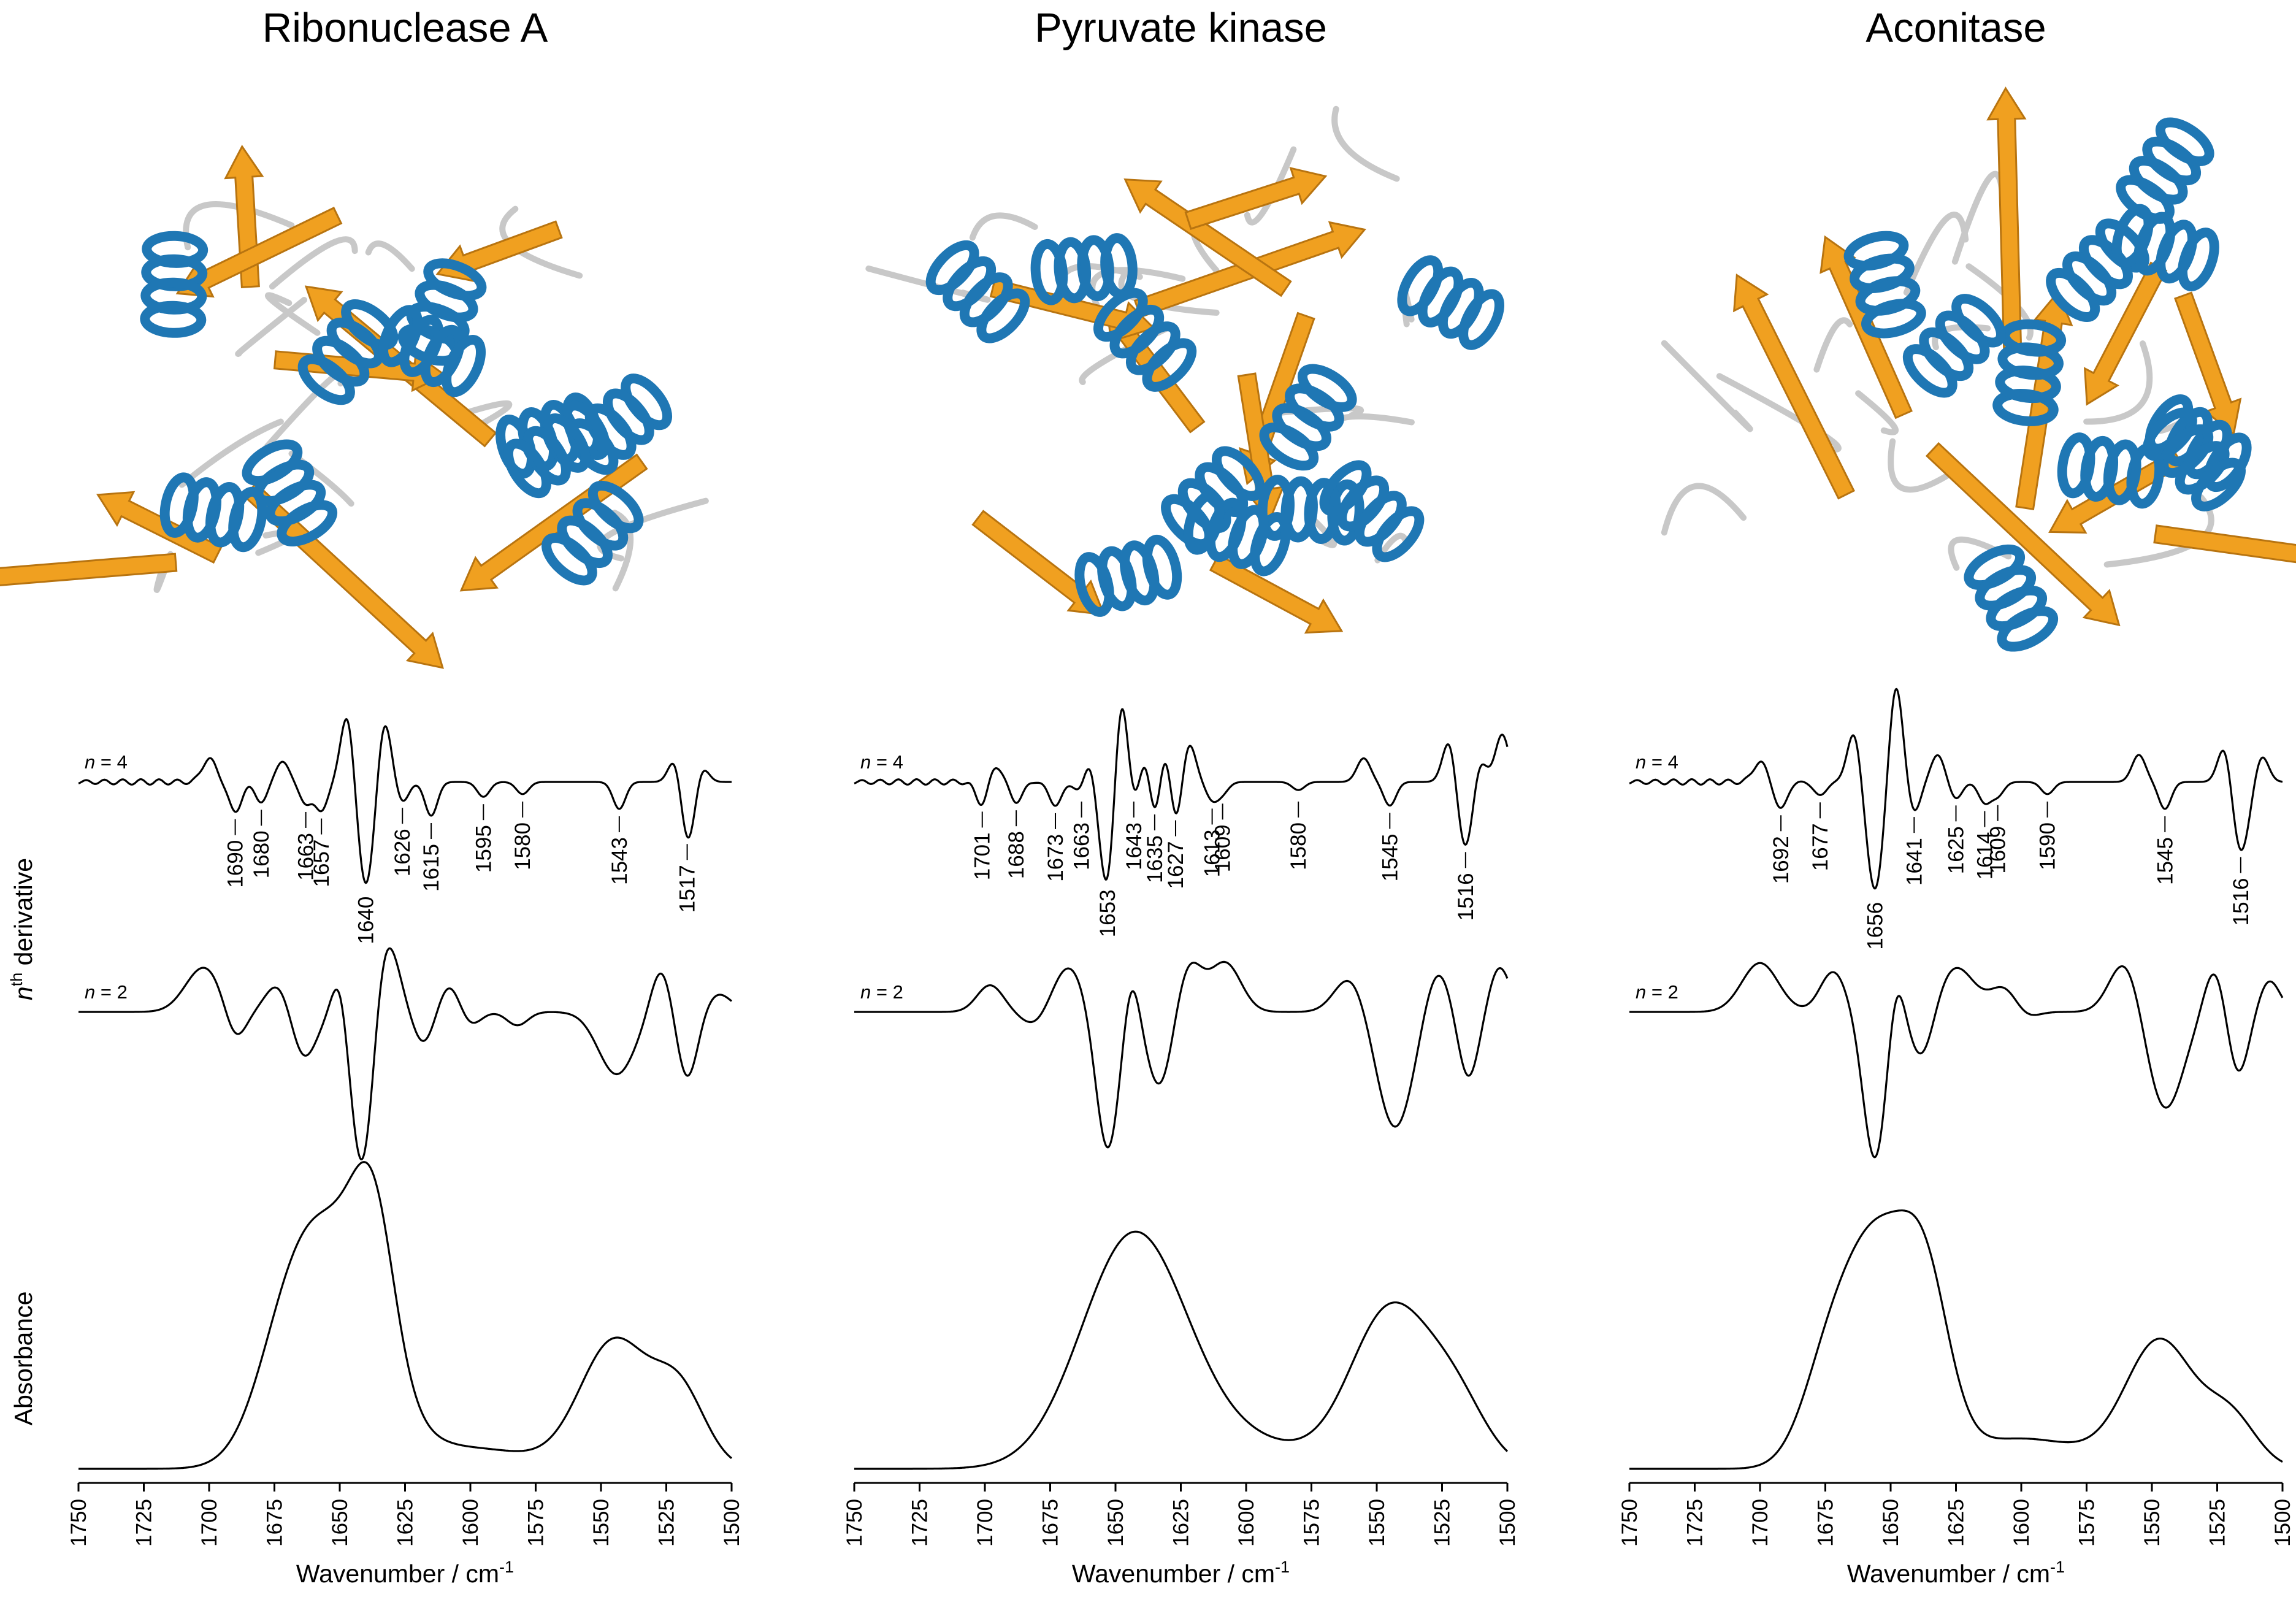 The width and height of the screenshot is (2296, 1597). I want to click on x-tick-label: 1575, so click(2087, 1523).